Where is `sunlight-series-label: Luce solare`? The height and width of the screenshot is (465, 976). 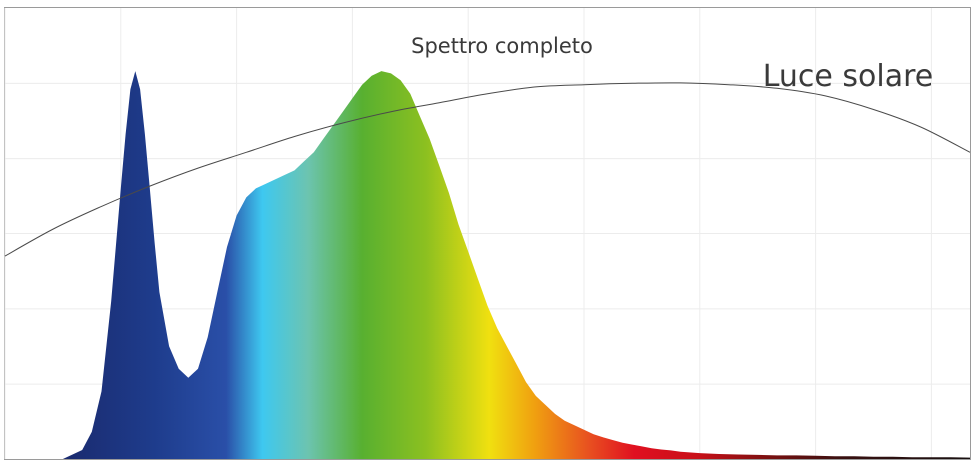 sunlight-series-label: Luce solare is located at coordinates (848, 76).